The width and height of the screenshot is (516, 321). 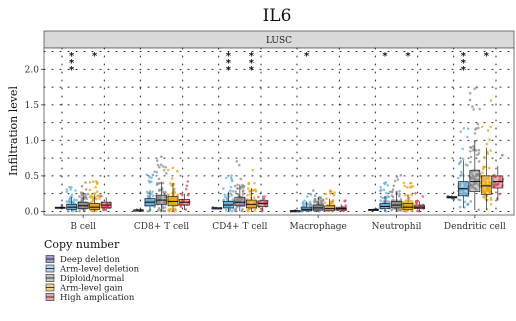 What do you see at coordinates (277, 16) in the screenshot?
I see `chart-title: IL6` at bounding box center [277, 16].